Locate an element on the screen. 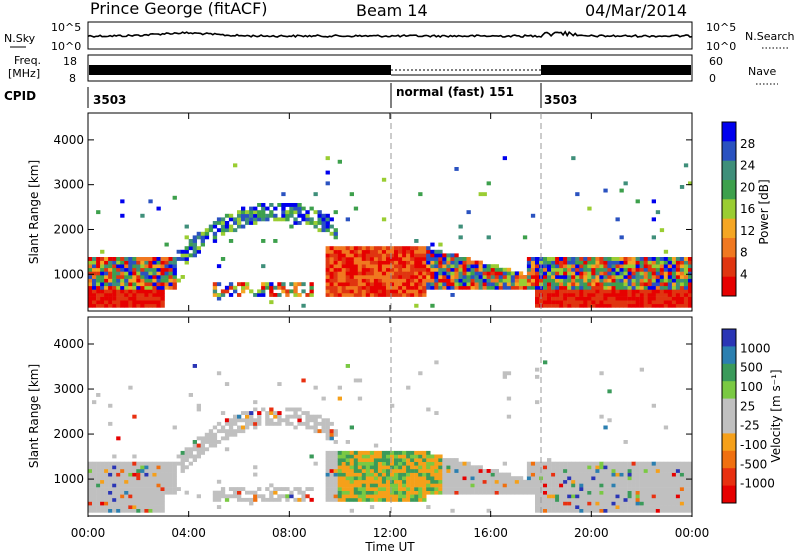 This screenshot has height=554, width=800. cpid-label: CPID is located at coordinates (20, 96).